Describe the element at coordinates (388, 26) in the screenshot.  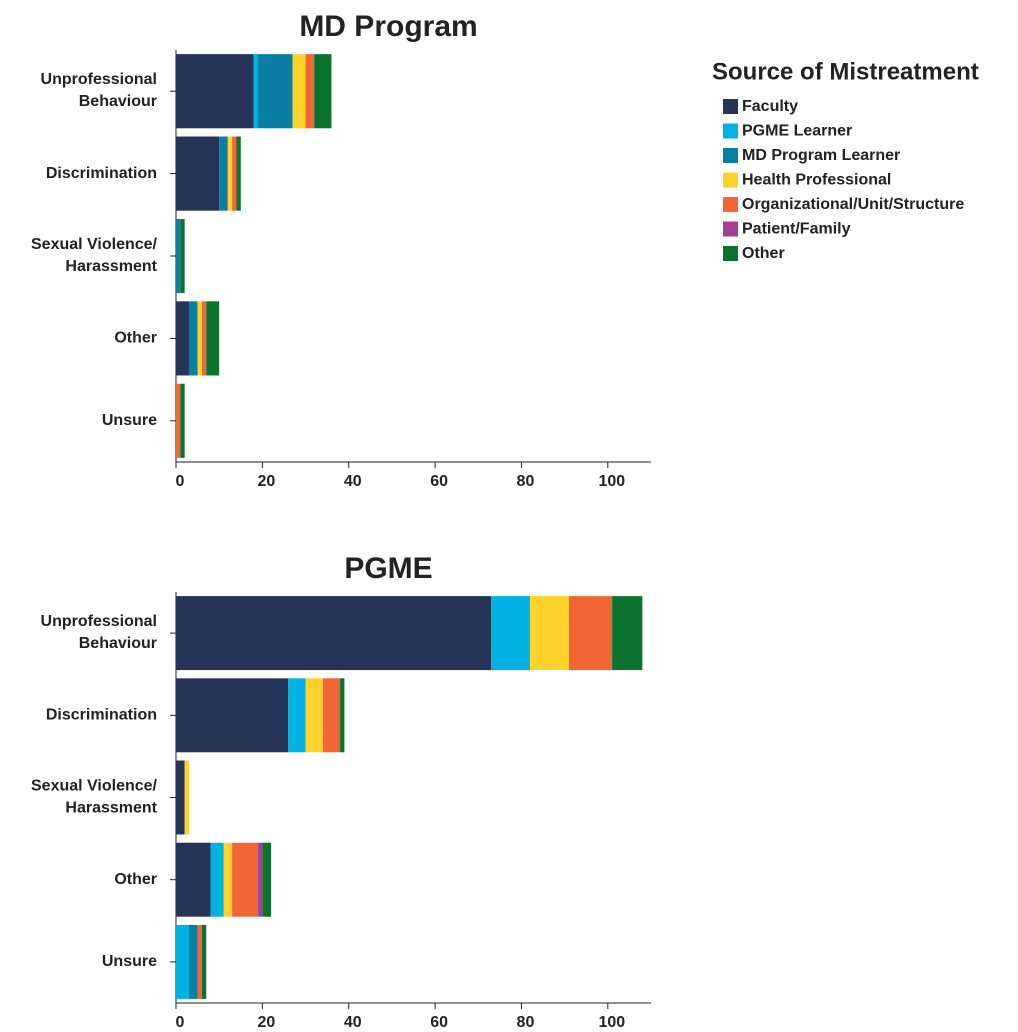
I see `chart-title: MD Program` at that location.